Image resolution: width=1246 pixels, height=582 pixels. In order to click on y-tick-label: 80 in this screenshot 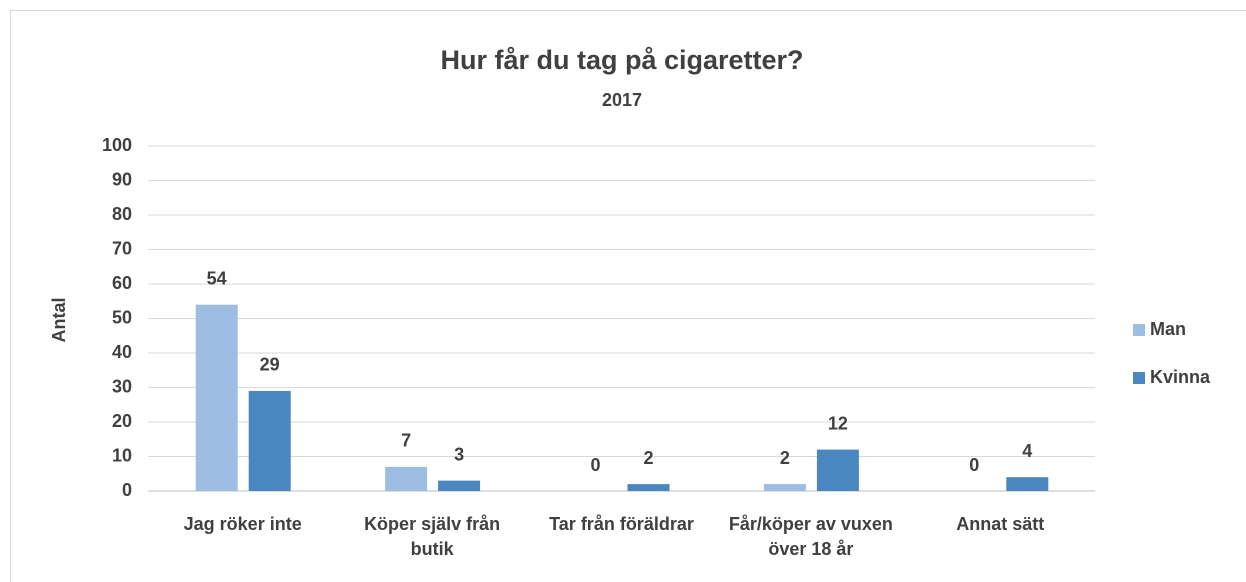, I will do `click(122, 214)`.